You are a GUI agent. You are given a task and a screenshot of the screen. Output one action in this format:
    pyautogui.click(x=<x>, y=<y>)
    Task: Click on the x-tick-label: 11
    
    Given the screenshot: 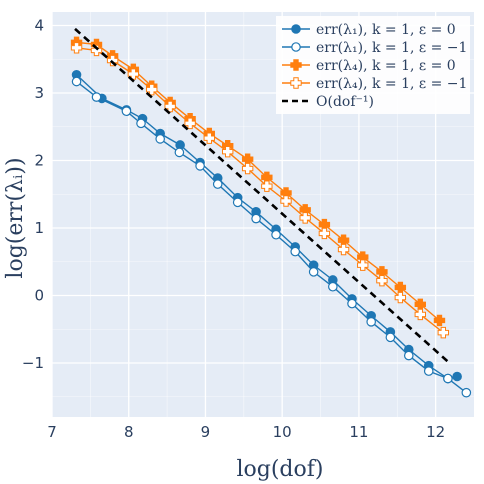 What is the action you would take?
    pyautogui.click(x=358, y=432)
    